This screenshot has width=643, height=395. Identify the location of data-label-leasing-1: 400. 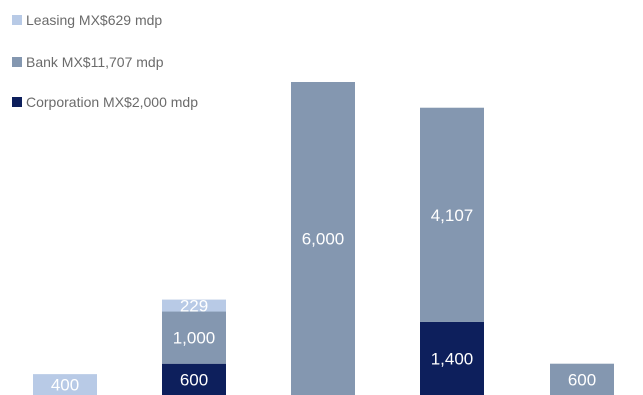
(65, 385).